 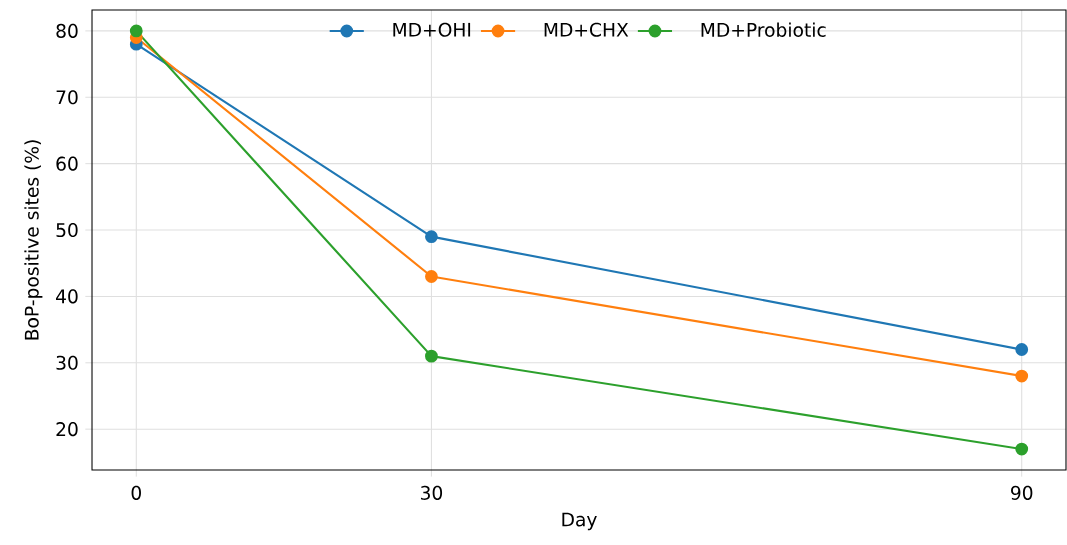 I want to click on x-axis-title: Day, so click(x=579, y=521).